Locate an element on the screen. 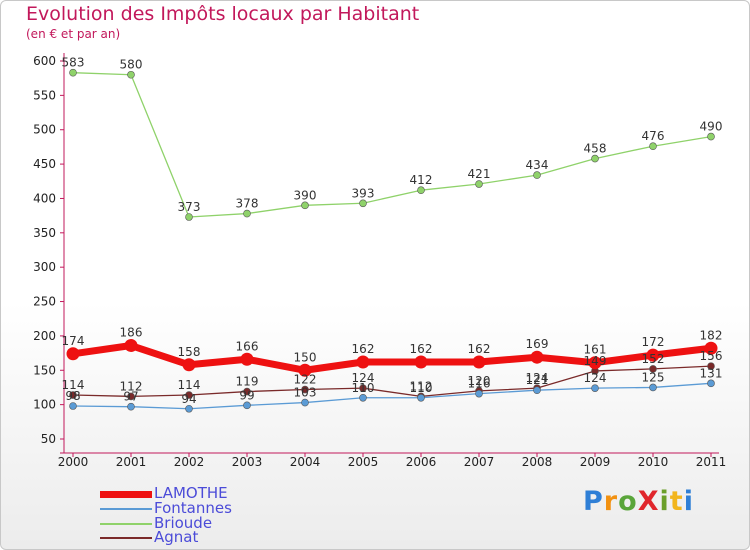 This screenshot has height=550, width=750. x-tick-label: 2004 is located at coordinates (305, 462).